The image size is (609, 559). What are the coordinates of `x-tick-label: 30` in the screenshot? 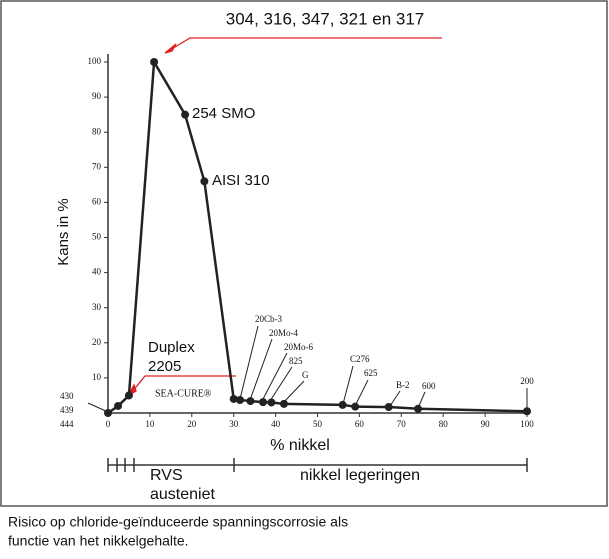 It's located at (234, 424).